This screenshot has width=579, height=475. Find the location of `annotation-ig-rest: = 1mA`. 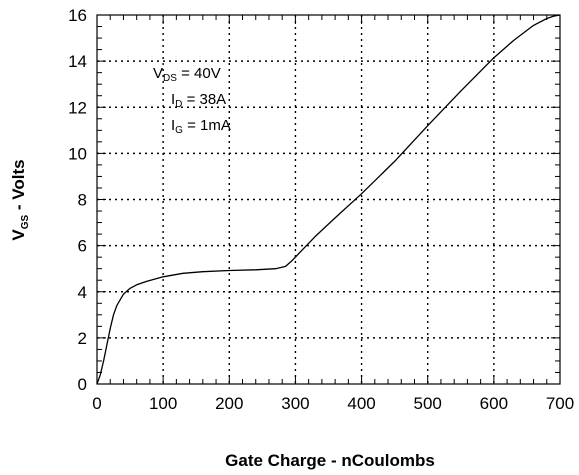

annotation-ig-rest: = 1mA is located at coordinates (207, 125).